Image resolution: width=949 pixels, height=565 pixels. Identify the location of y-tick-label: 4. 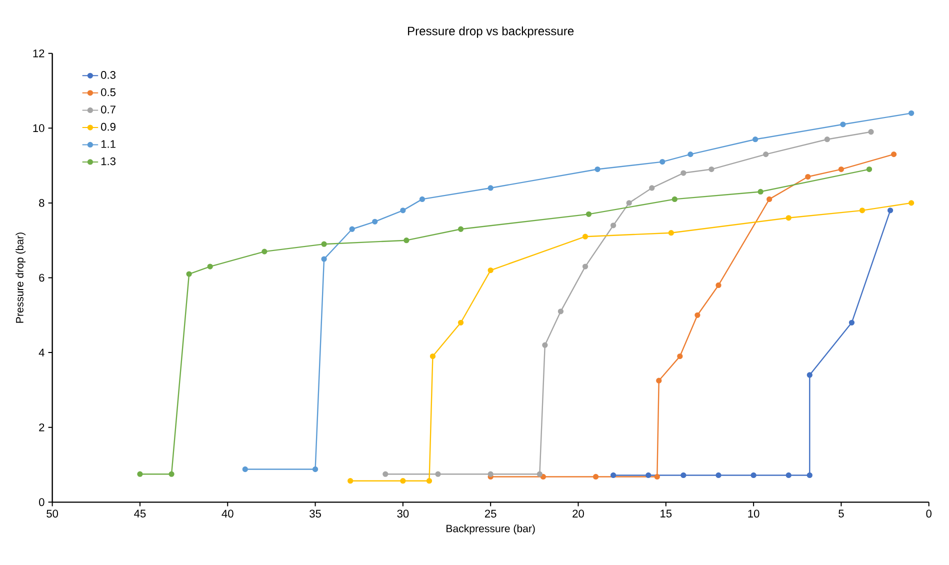
(41, 352).